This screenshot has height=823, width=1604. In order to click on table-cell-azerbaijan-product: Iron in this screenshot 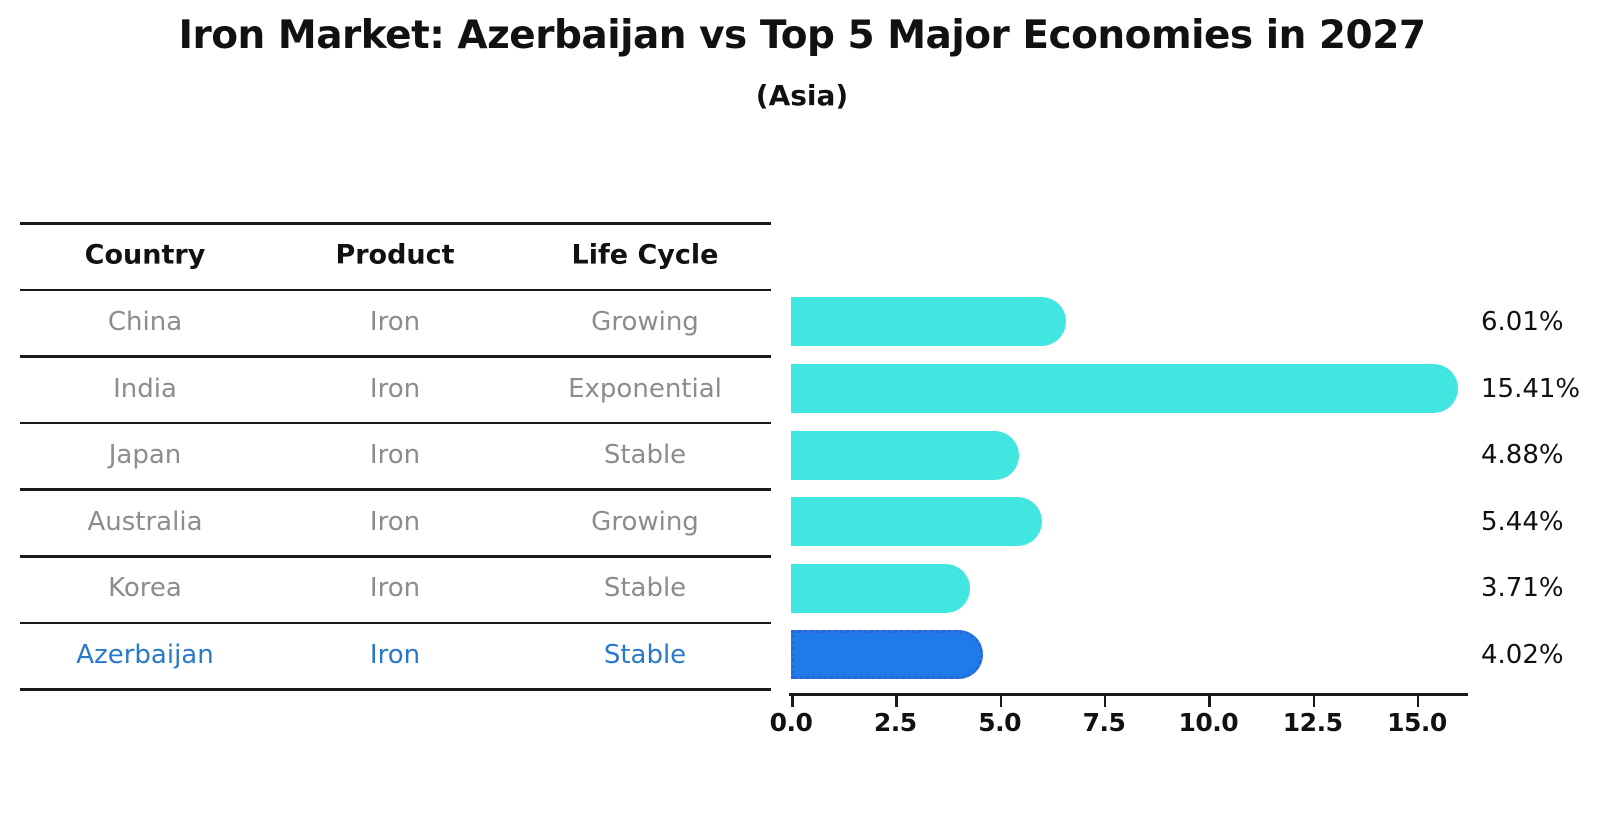, I will do `click(395, 654)`.